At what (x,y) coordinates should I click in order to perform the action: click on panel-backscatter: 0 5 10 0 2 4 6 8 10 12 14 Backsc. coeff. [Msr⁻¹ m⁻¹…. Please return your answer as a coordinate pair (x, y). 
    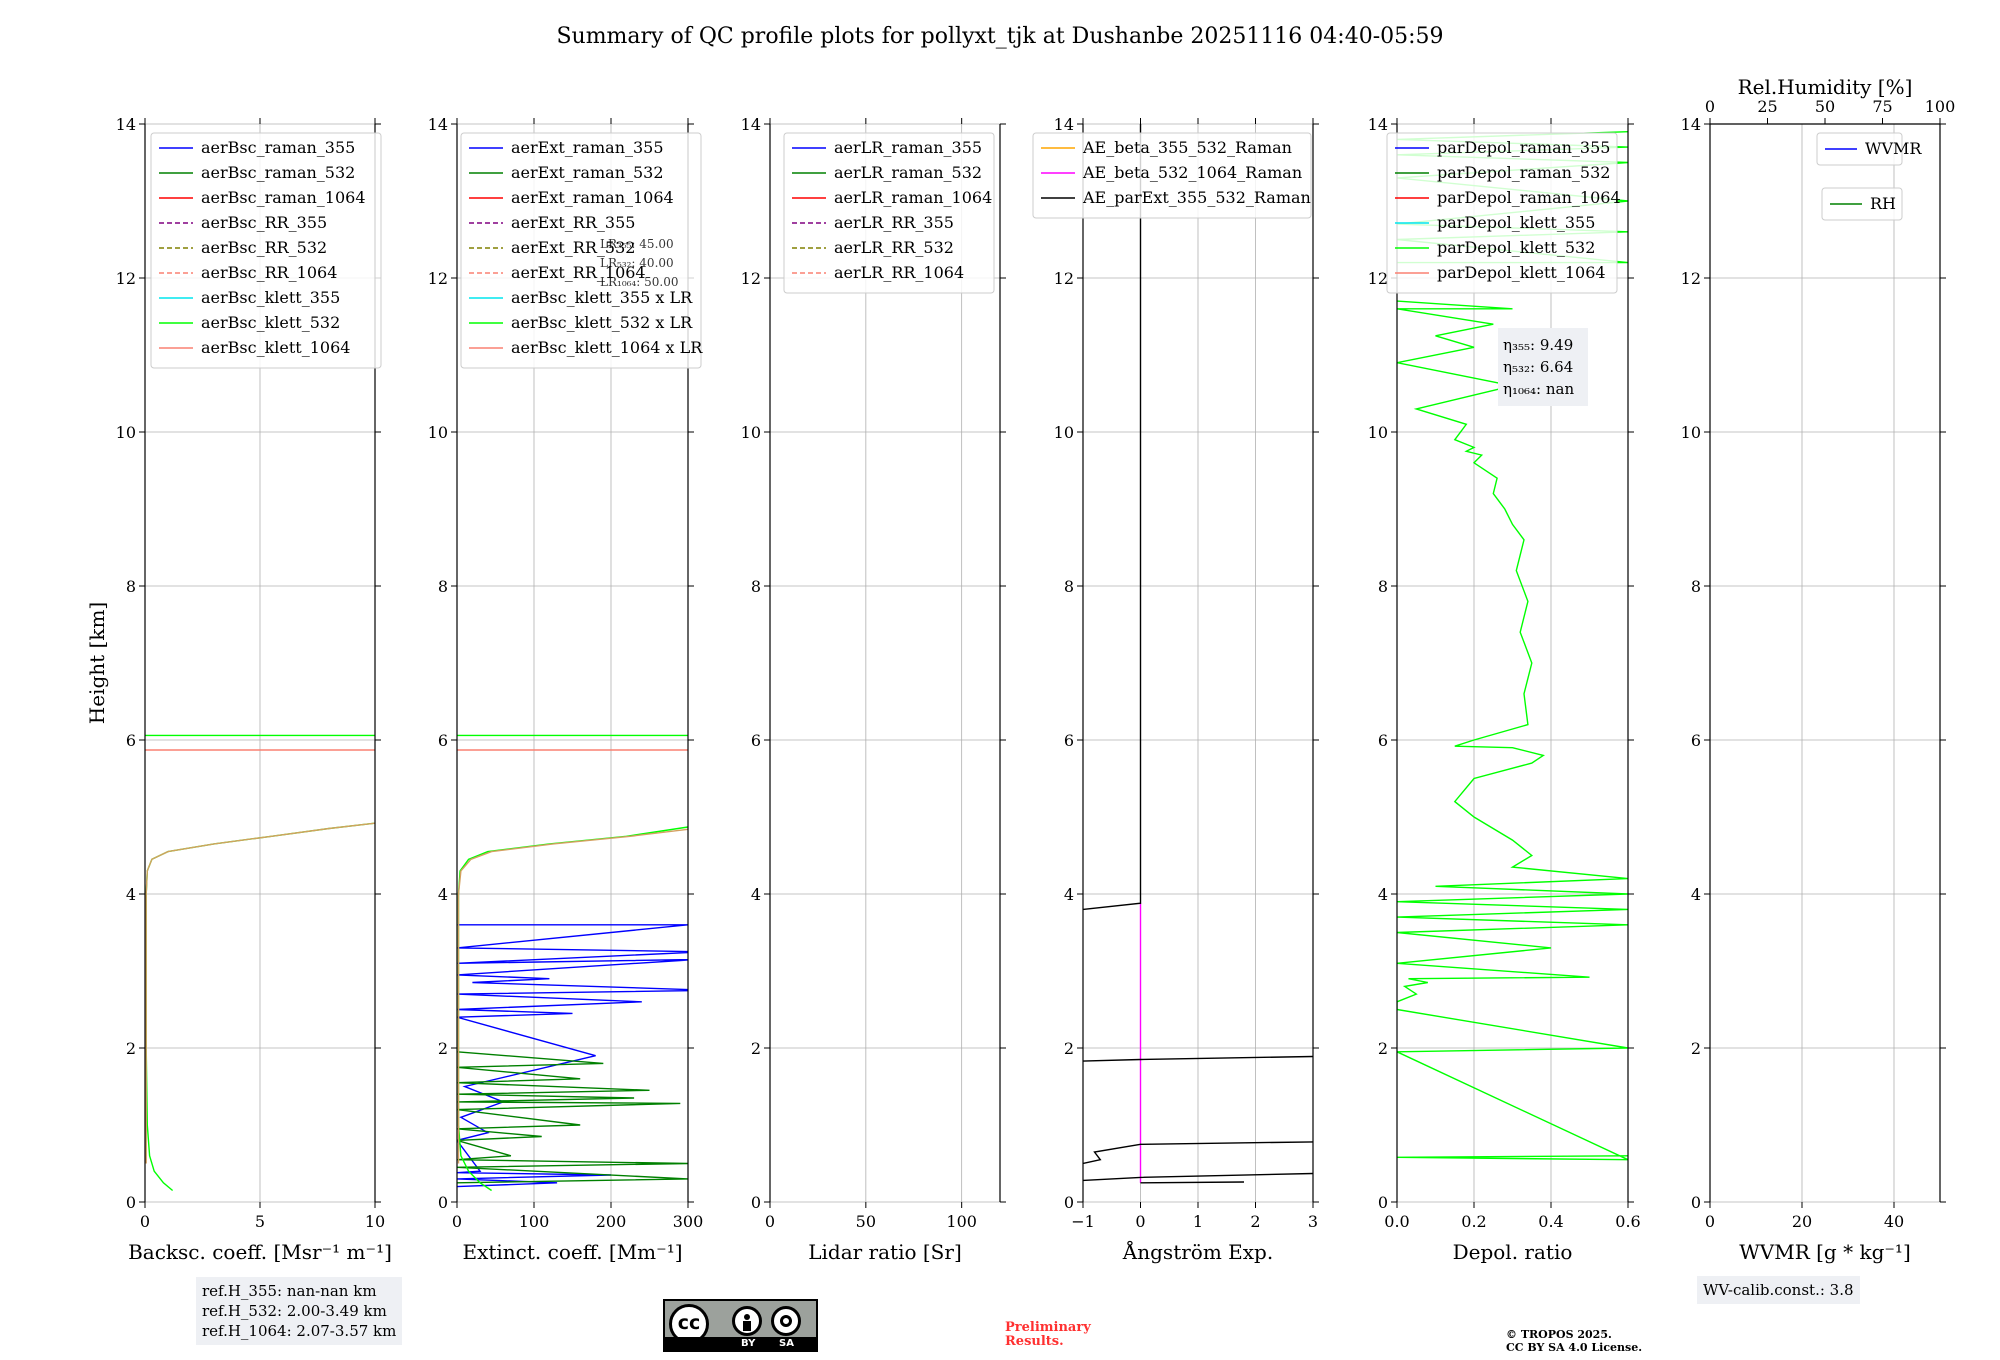
    Looking at the image, I should click on (238, 689).